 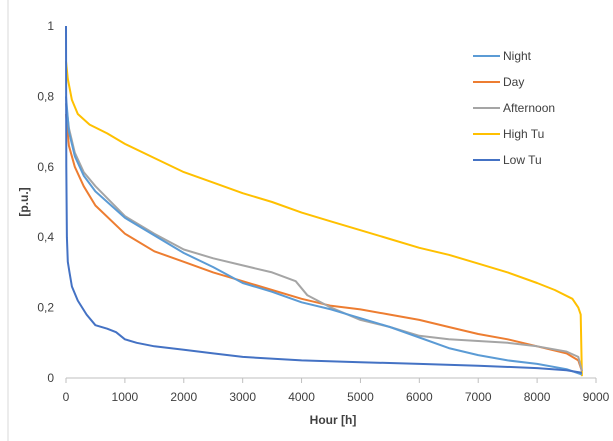 What do you see at coordinates (522, 160) in the screenshot?
I see `legend-label-low-tu: Low Tu` at bounding box center [522, 160].